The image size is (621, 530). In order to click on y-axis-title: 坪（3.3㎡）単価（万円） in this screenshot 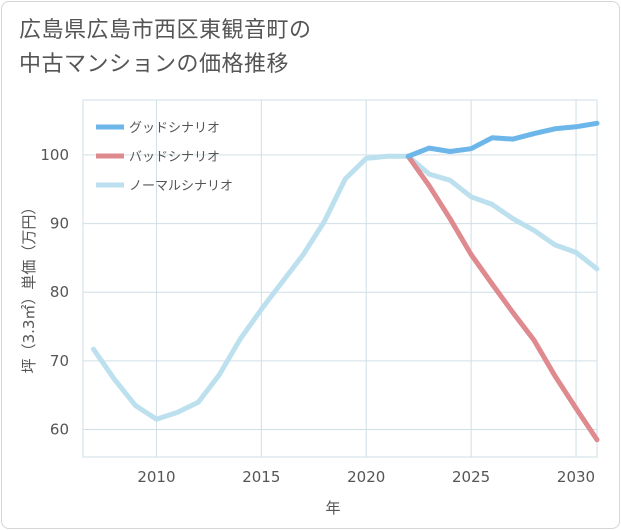, I will do `click(29, 287)`.